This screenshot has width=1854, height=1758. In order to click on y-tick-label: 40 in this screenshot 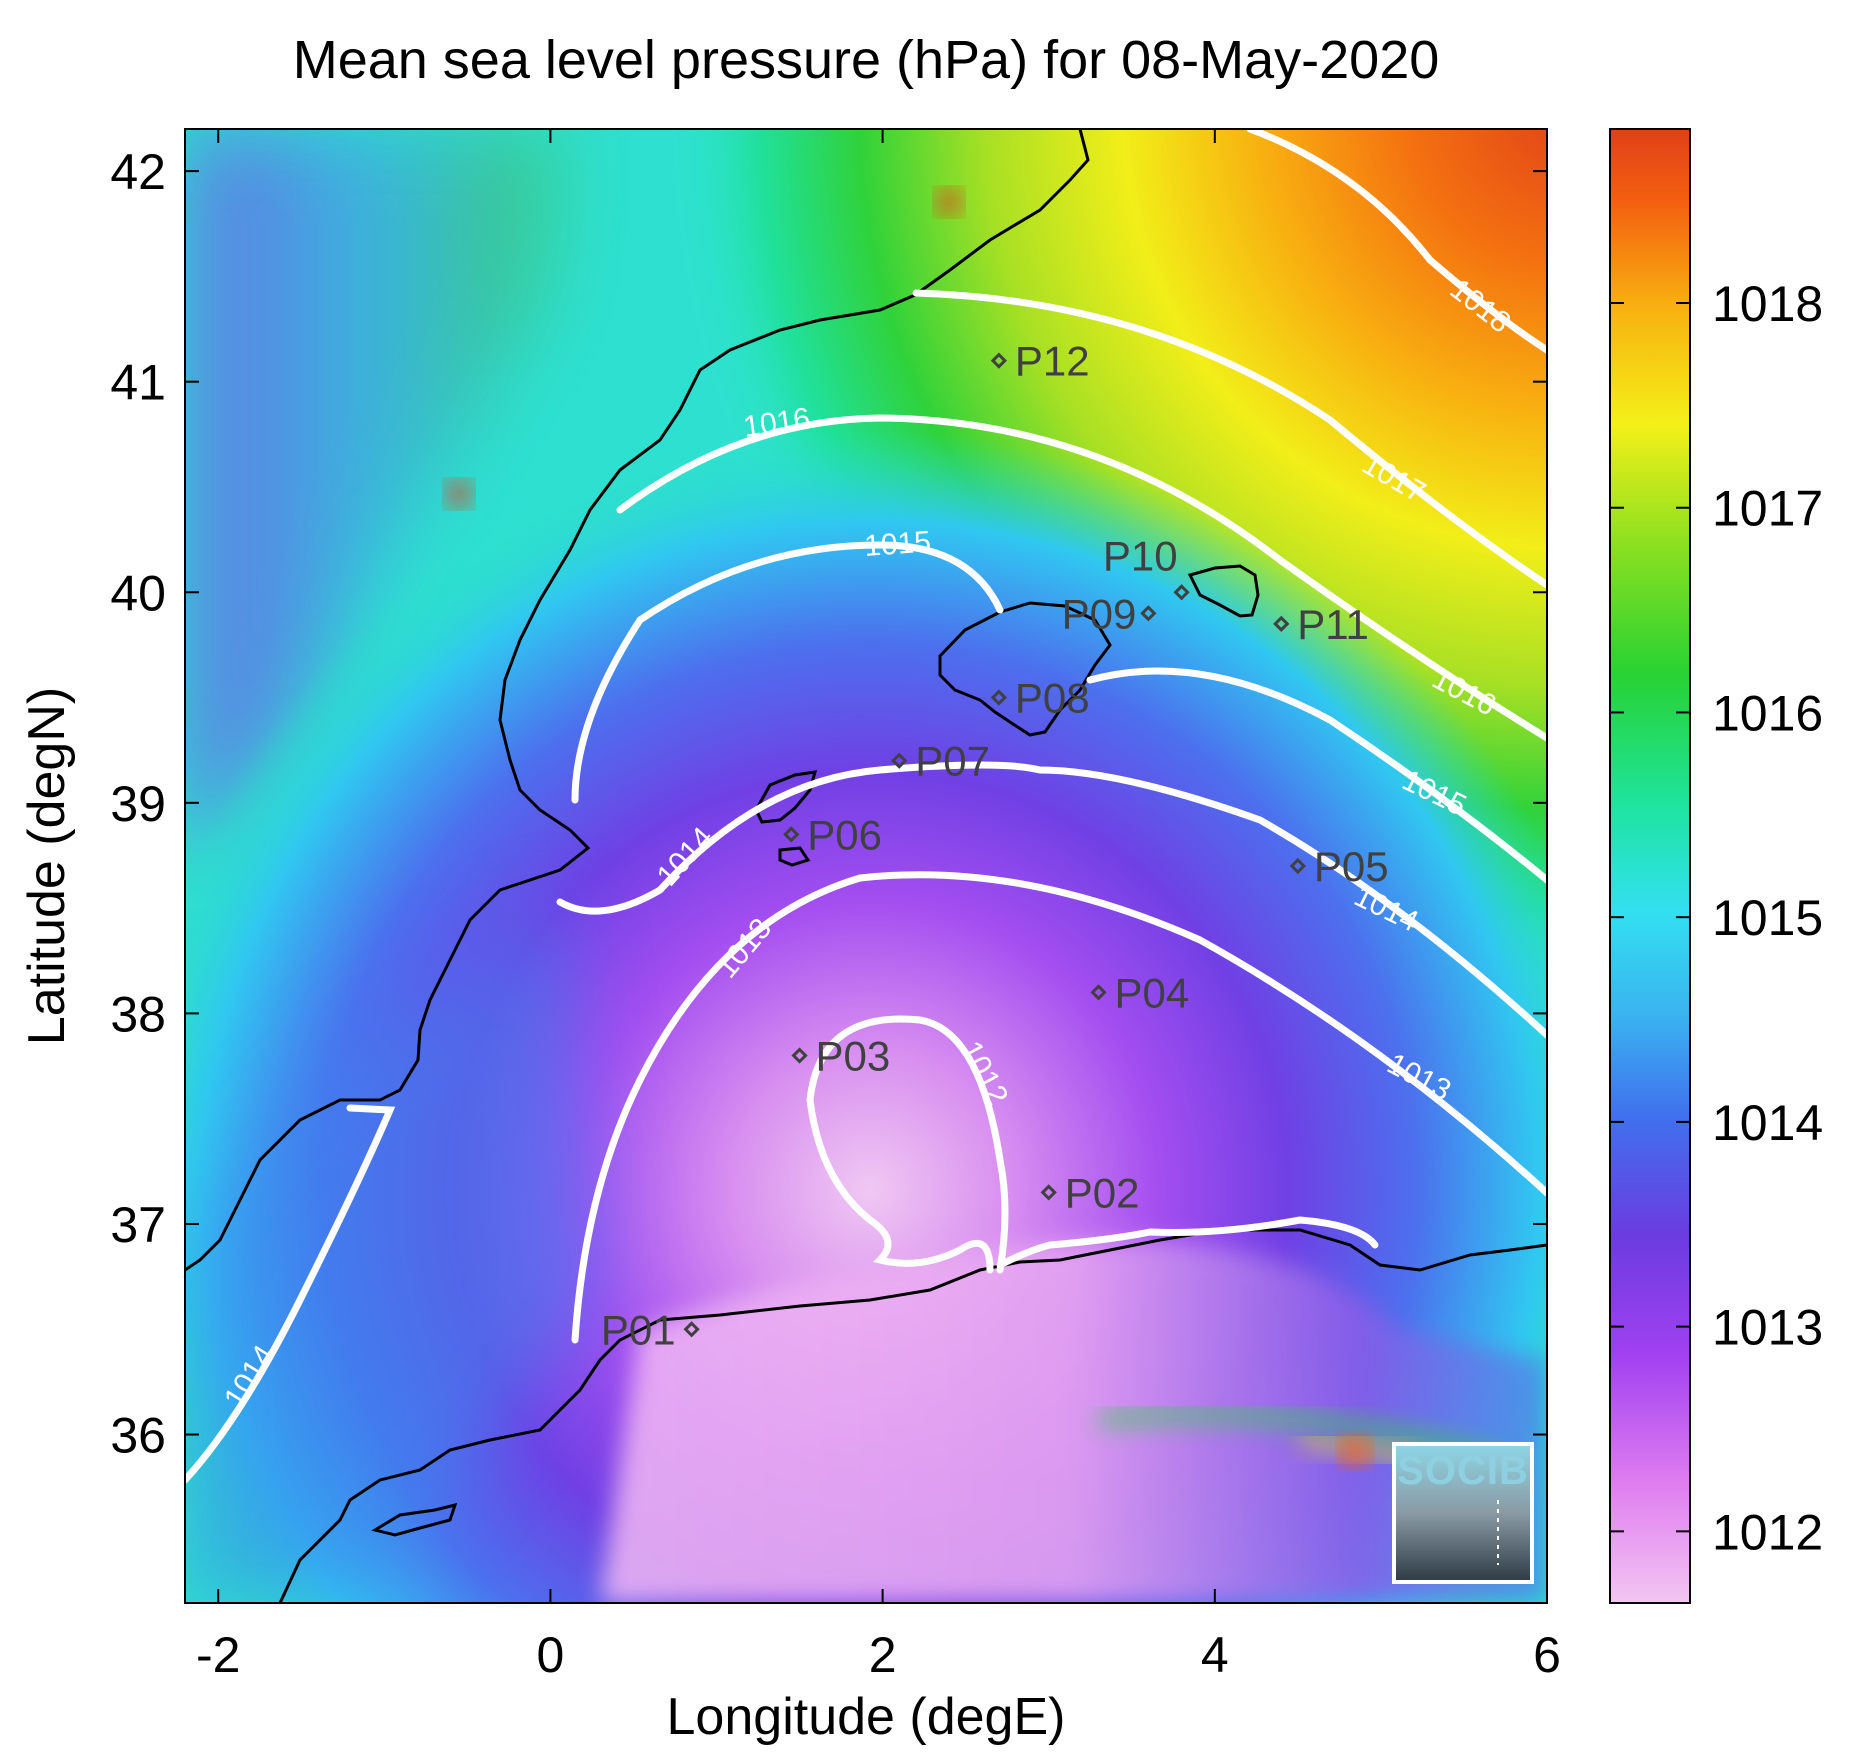, I will do `click(138, 593)`.